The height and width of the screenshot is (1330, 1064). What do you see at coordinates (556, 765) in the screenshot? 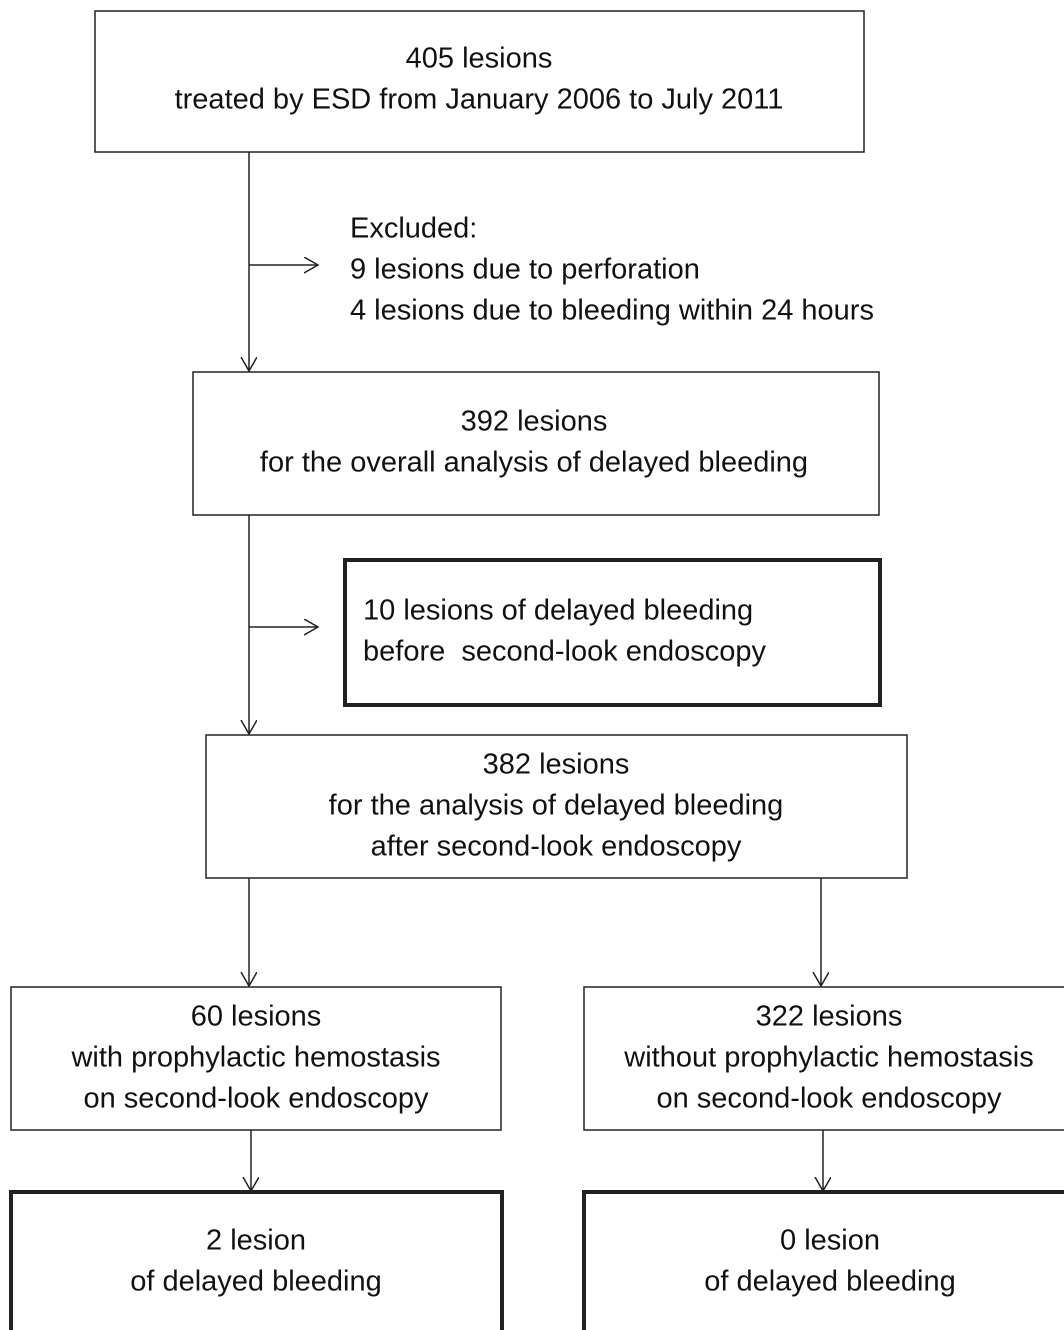
I see `node-text: 382 lesions` at bounding box center [556, 765].